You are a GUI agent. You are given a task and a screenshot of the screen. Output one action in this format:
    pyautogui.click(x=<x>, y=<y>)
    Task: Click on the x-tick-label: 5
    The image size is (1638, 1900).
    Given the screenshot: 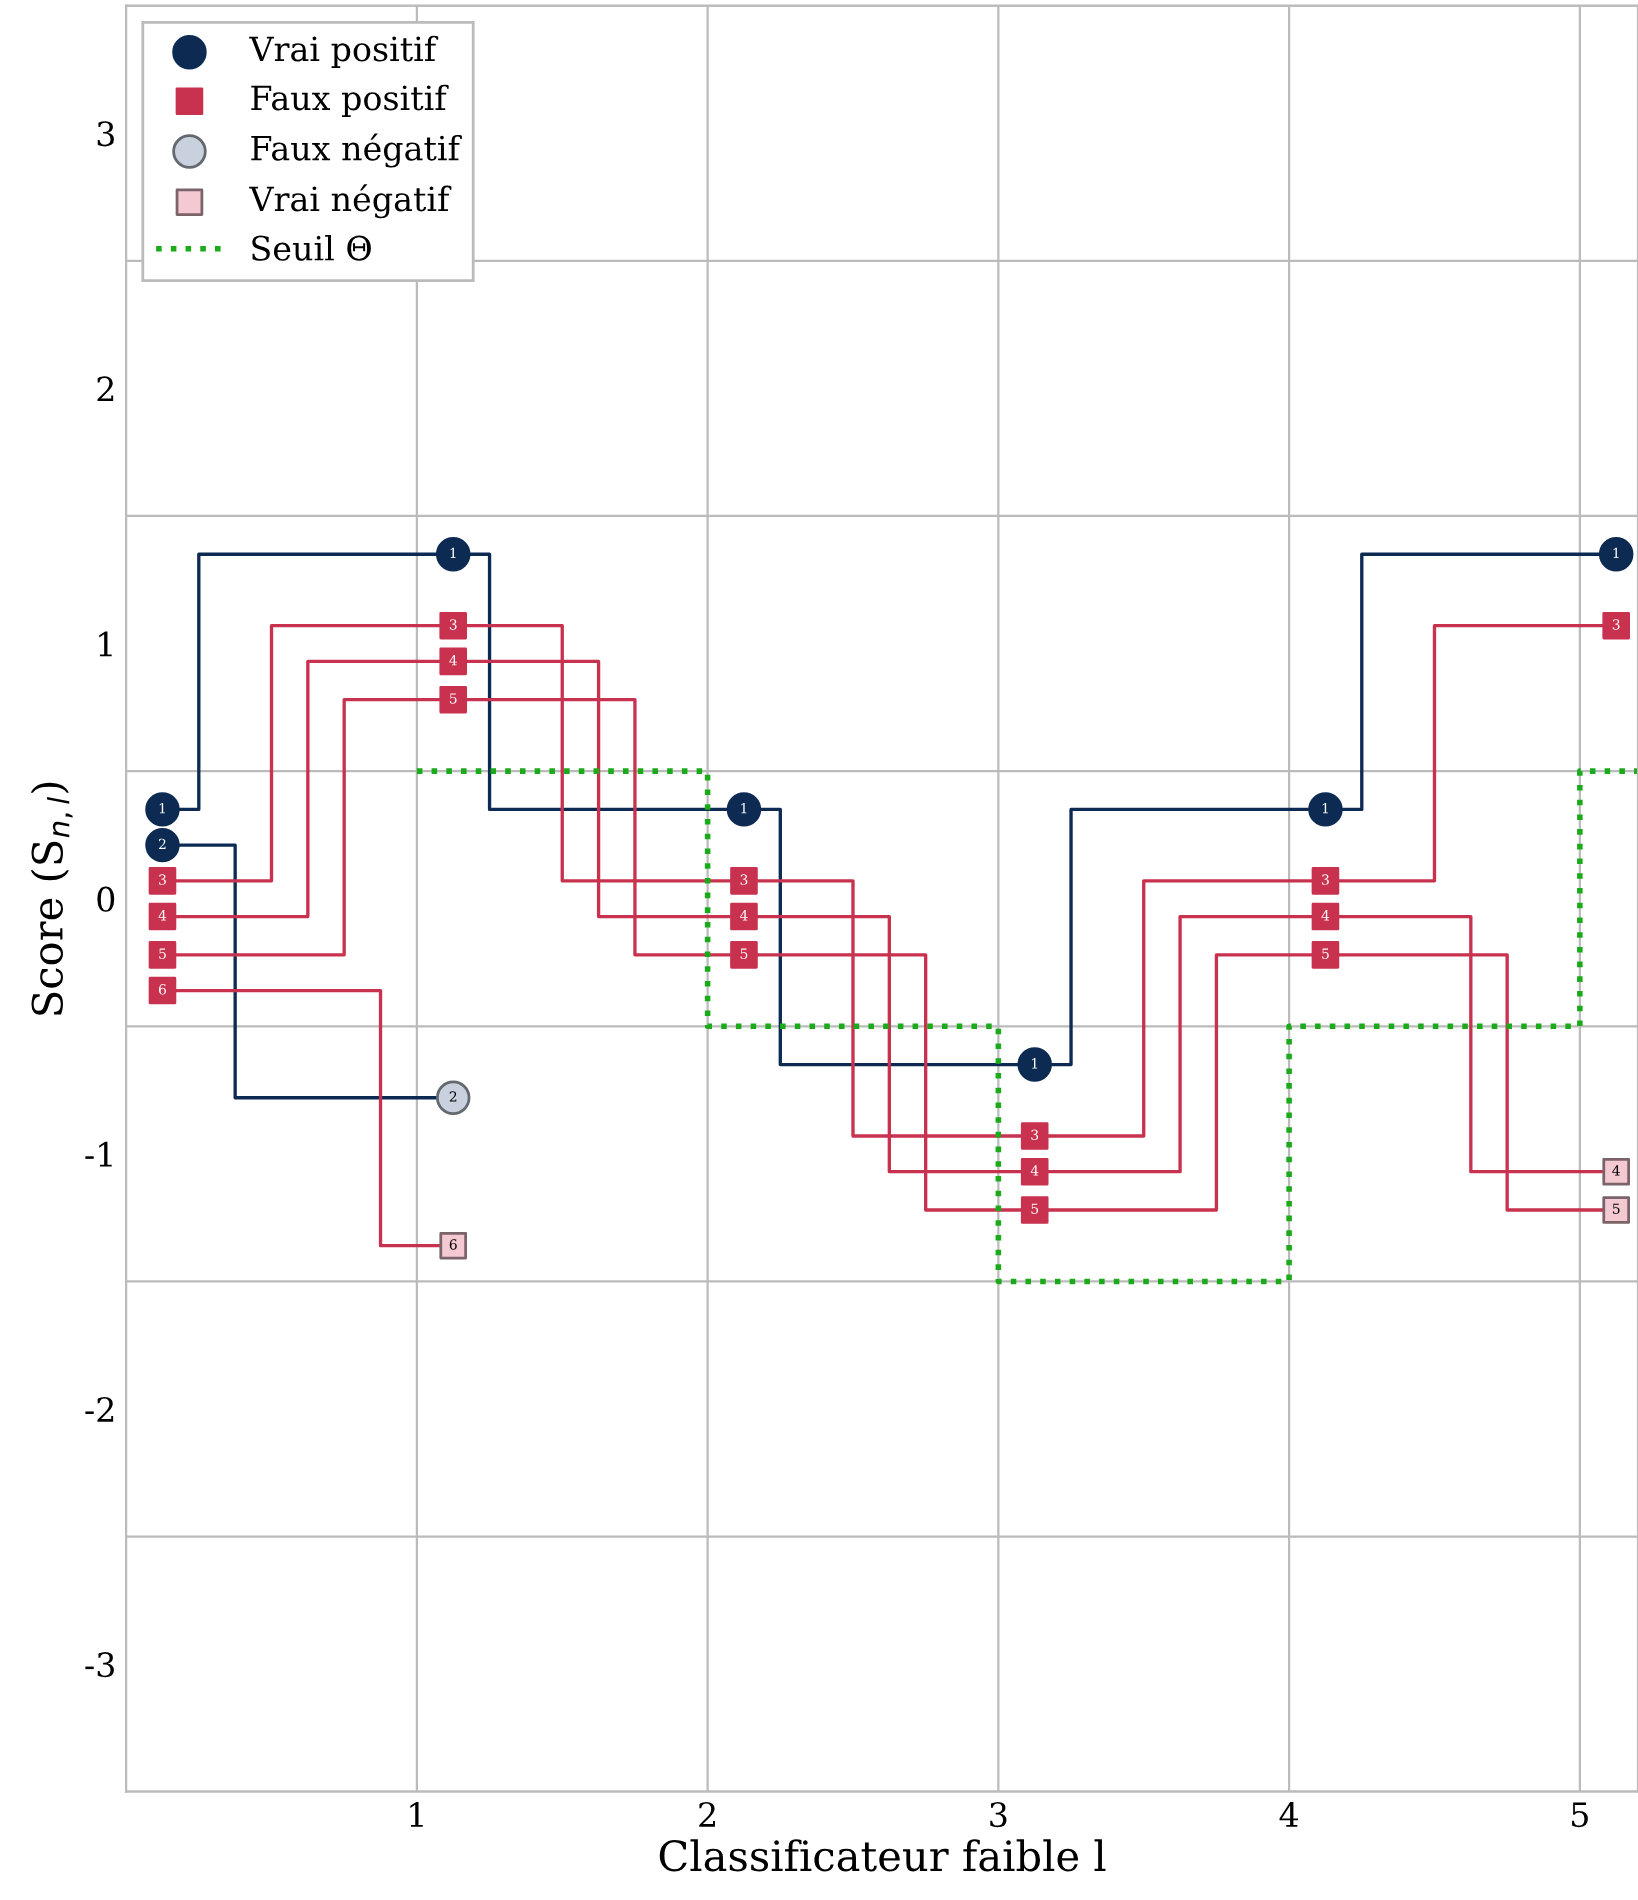 What is the action you would take?
    pyautogui.click(x=1580, y=1815)
    